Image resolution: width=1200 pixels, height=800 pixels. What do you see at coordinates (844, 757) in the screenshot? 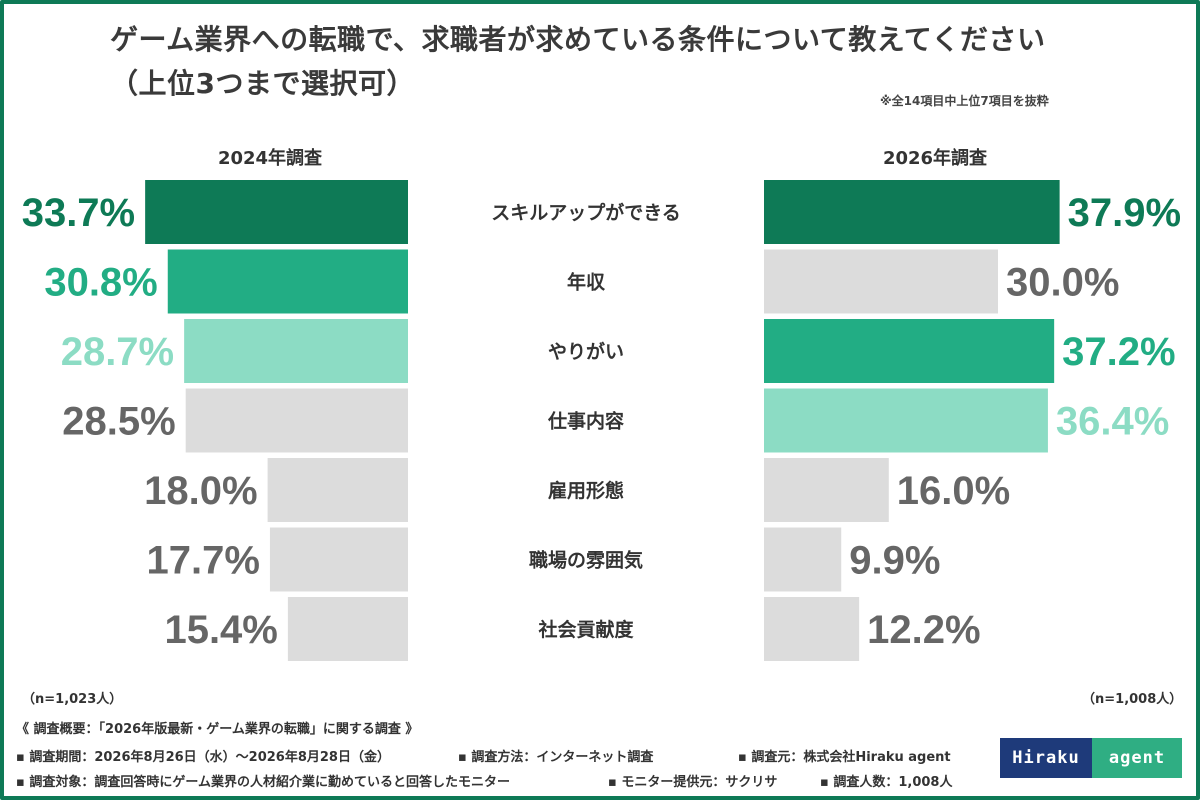
I see `footer-survey-source: ▪ 調査元：株式会社Hiraku agent` at bounding box center [844, 757].